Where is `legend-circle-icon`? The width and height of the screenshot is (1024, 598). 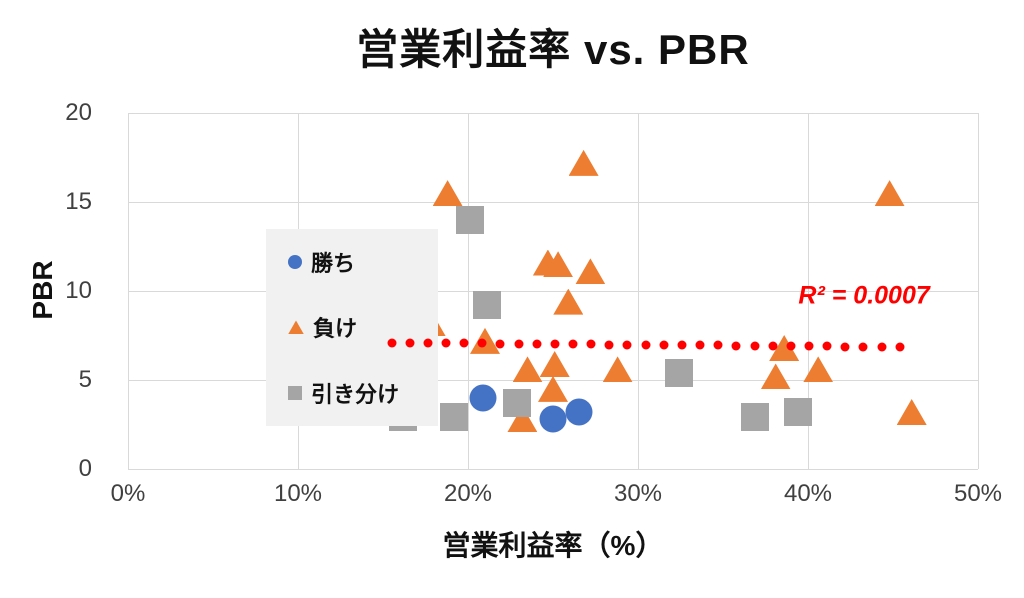
legend-circle-icon is located at coordinates (295, 261).